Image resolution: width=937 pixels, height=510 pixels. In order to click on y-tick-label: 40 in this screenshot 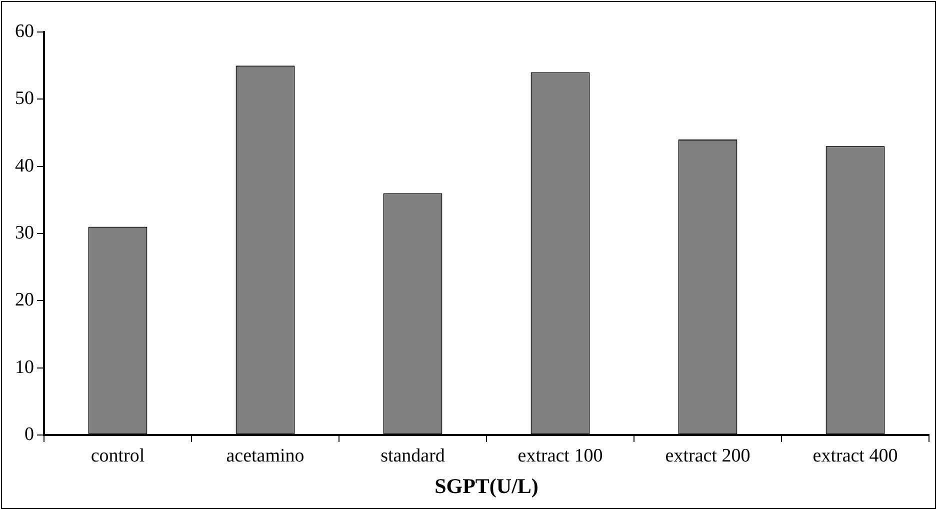, I will do `click(24, 165)`.